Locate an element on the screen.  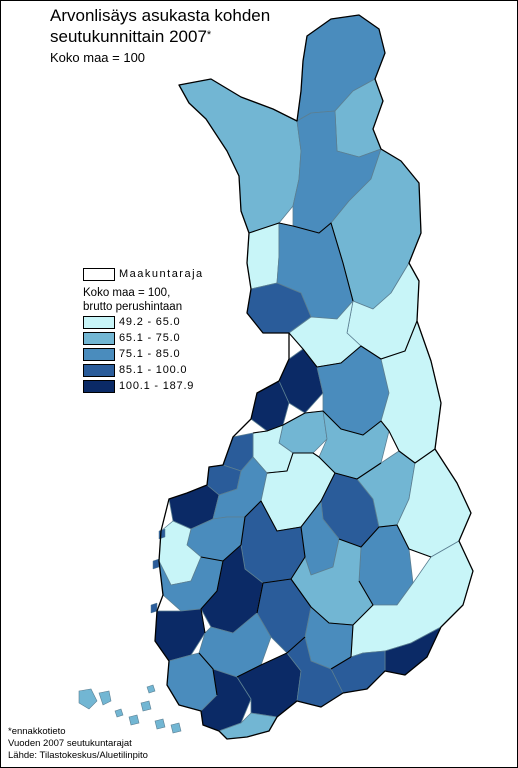
legend-class-label: 85.1 - 100.0 is located at coordinates (153, 369).